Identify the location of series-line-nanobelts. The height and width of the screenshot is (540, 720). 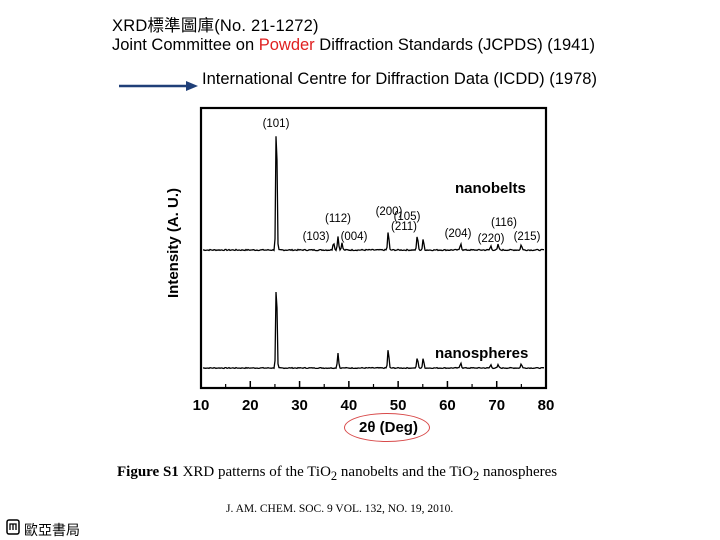
(373, 194).